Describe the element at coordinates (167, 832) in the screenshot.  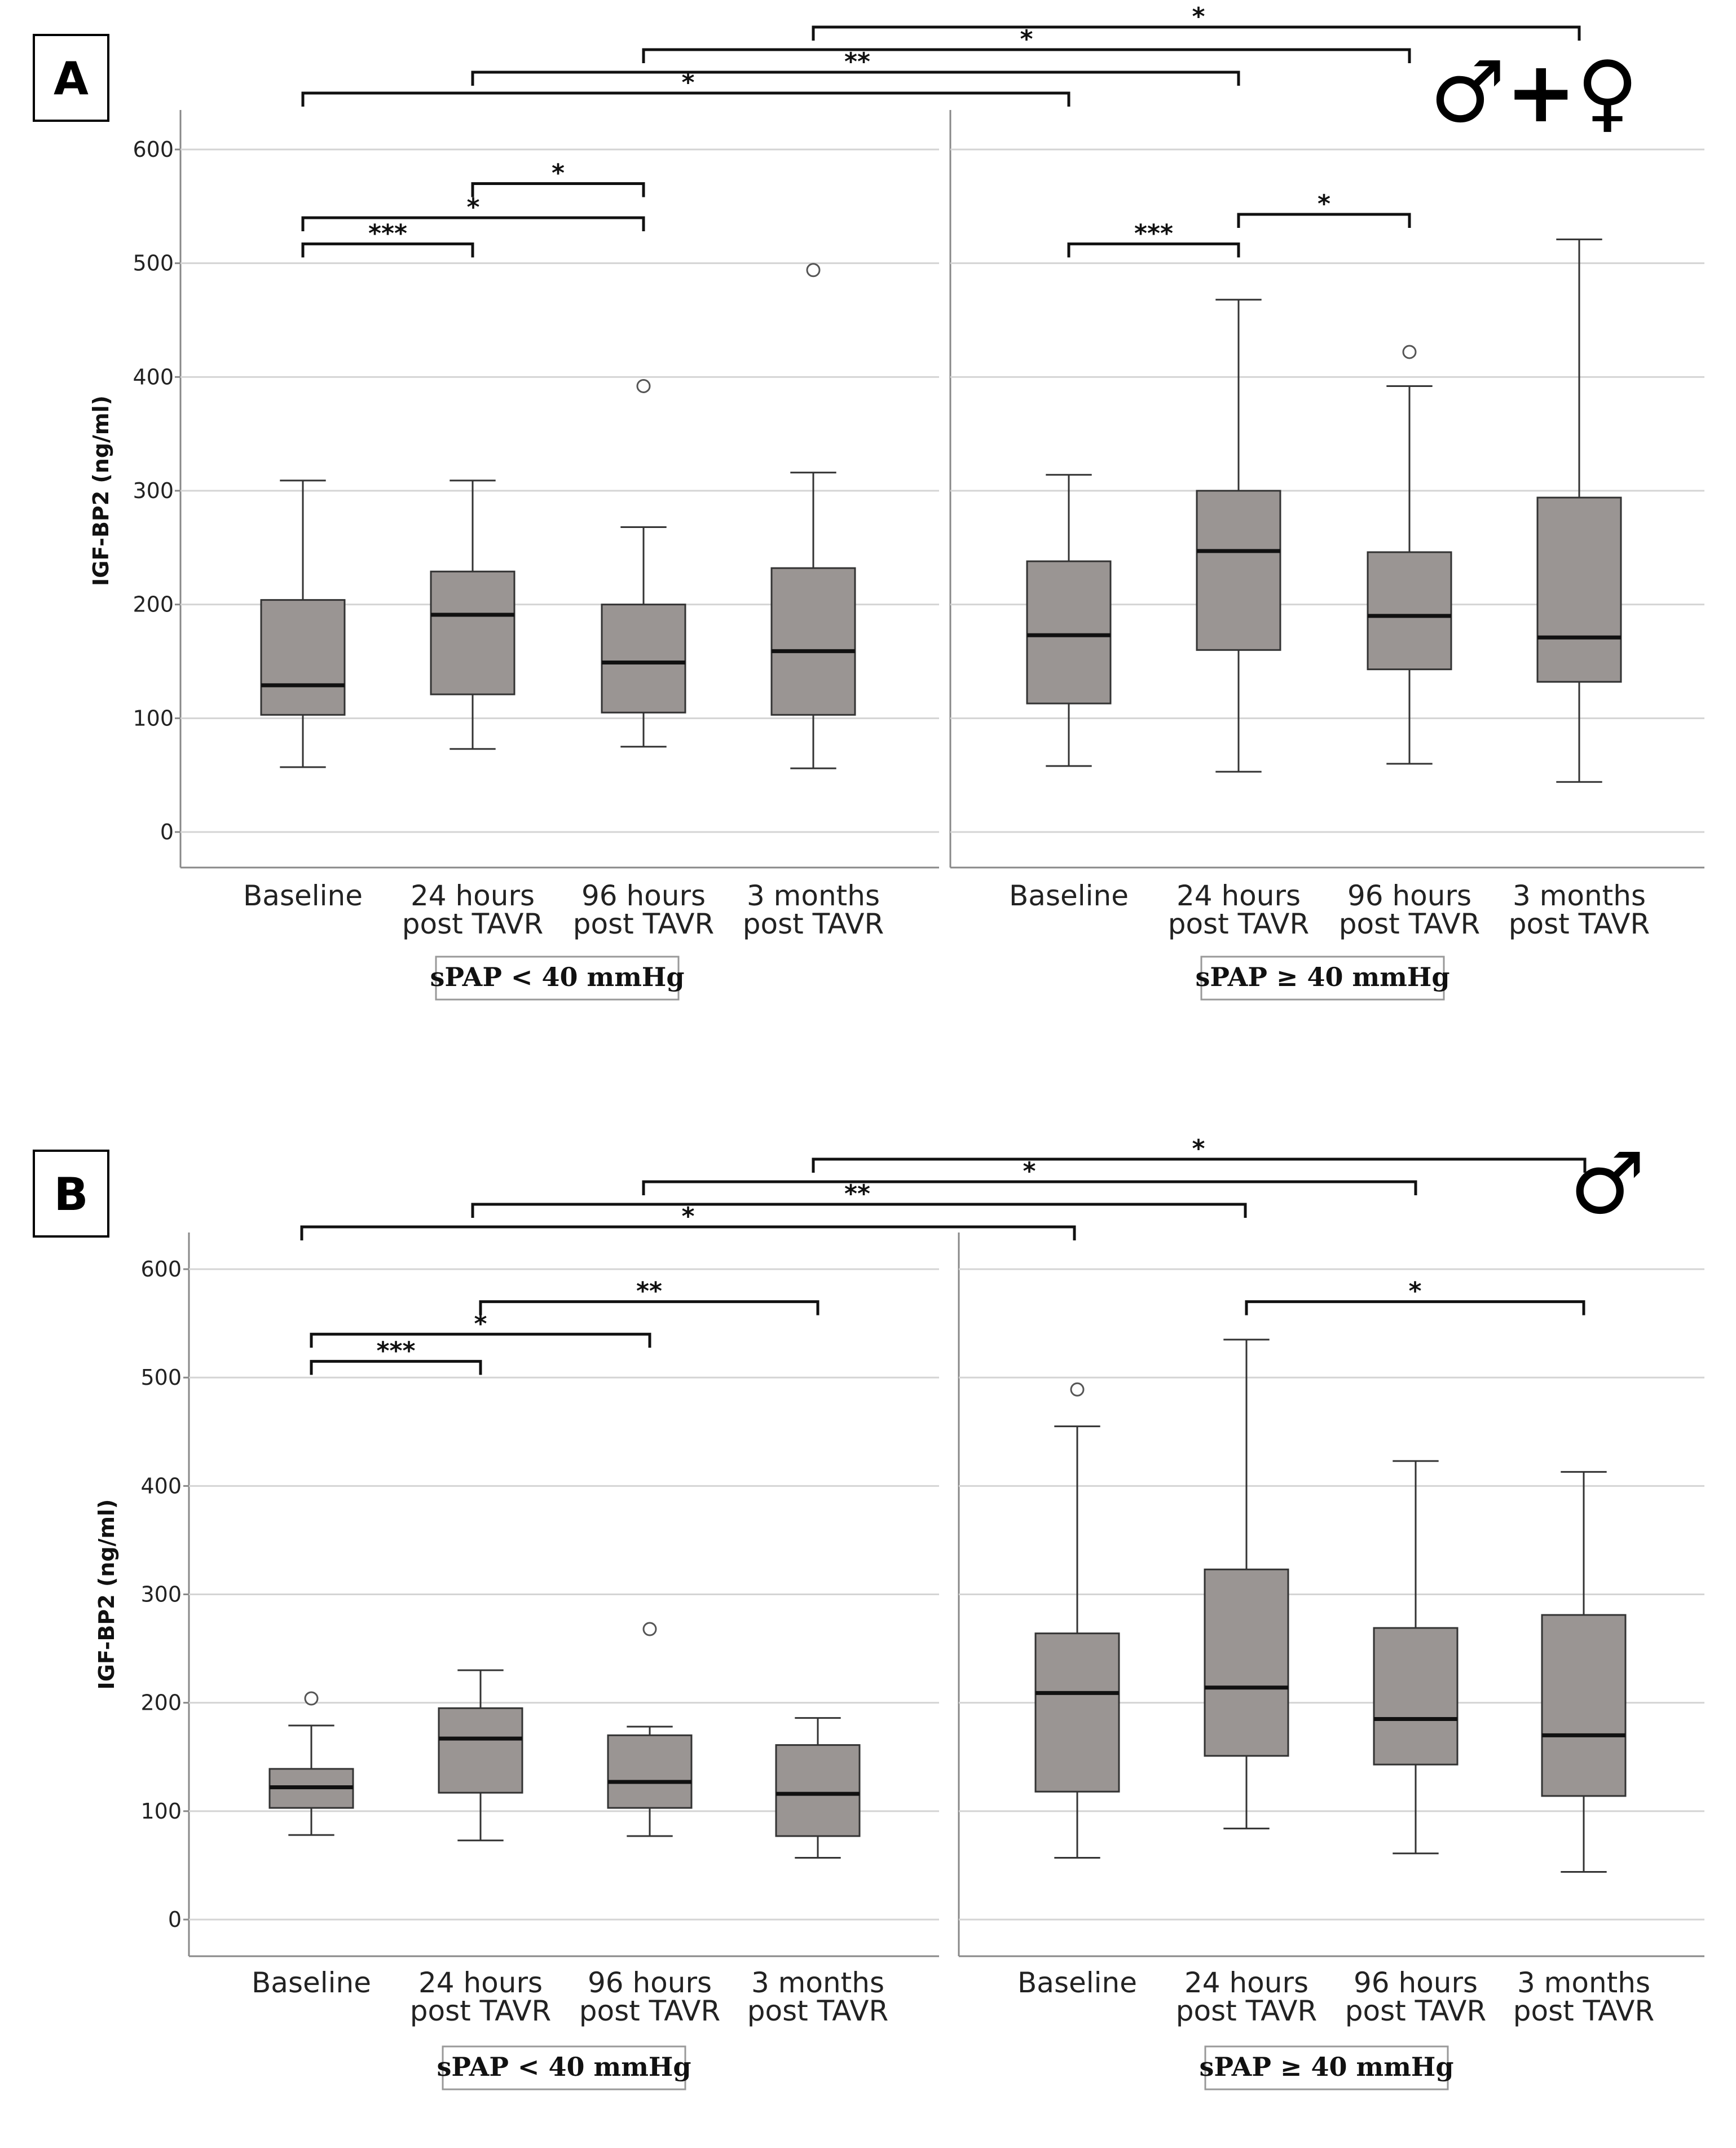
I see `y-tick-label: 0` at that location.